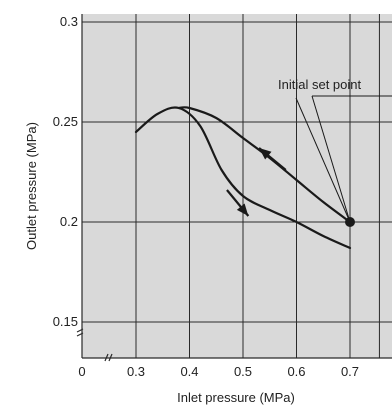  Describe the element at coordinates (81, 371) in the screenshot. I see `x-origin-label: 0` at that location.